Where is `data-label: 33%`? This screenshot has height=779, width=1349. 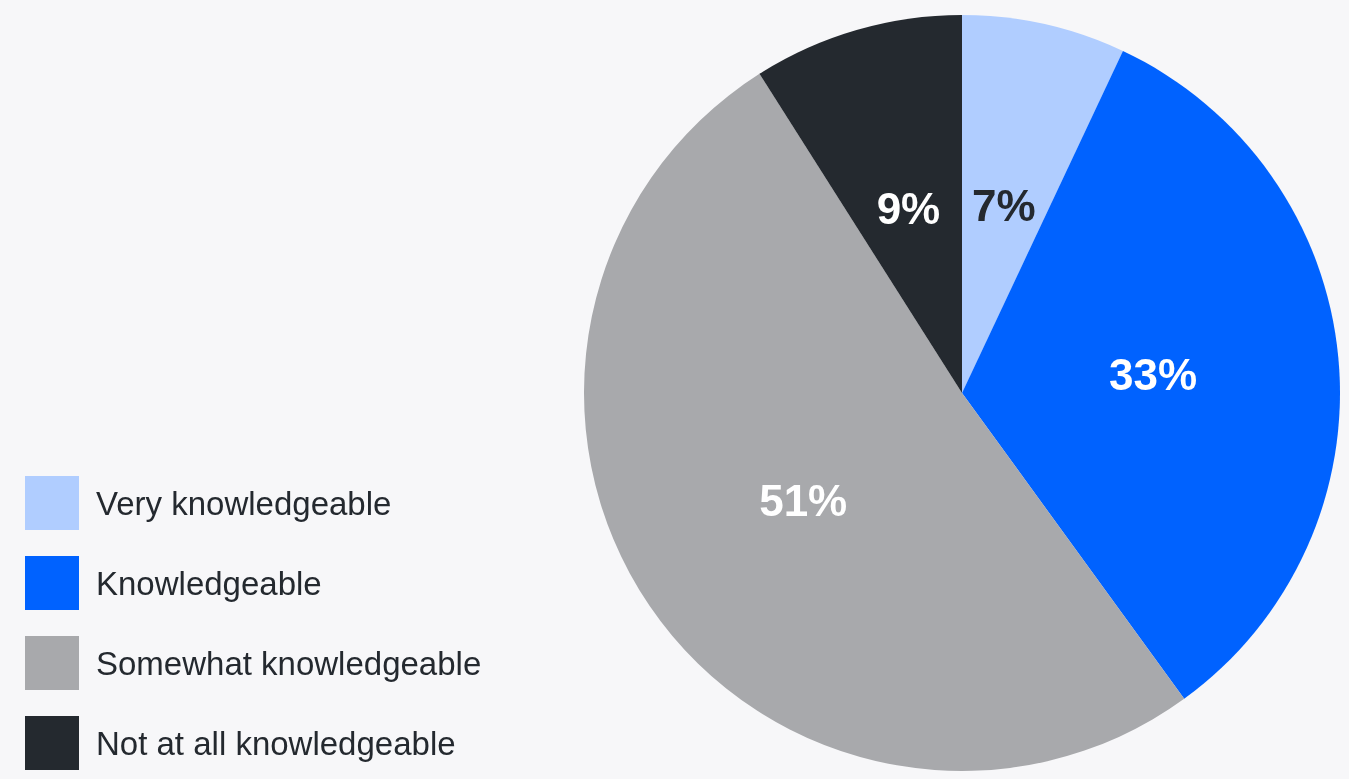 data-label: 33% is located at coordinates (1153, 375).